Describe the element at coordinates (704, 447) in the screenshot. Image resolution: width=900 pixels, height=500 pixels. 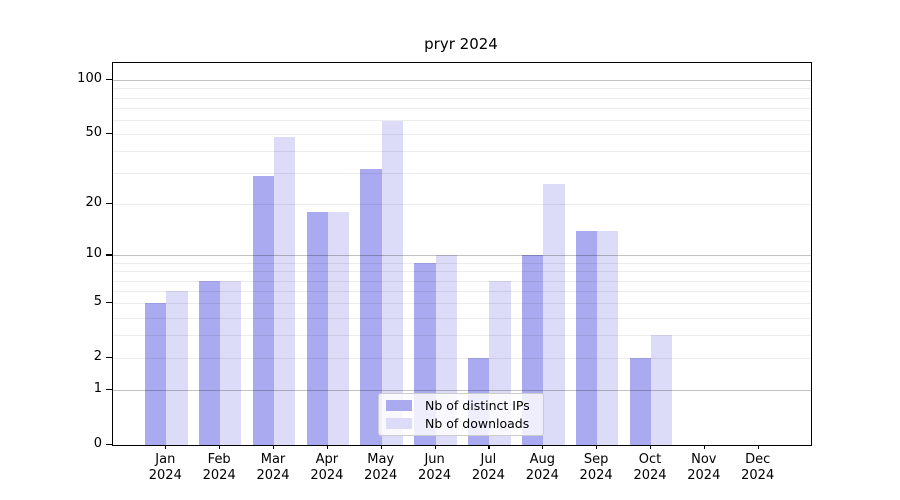
I see `x-tick-nov` at that location.